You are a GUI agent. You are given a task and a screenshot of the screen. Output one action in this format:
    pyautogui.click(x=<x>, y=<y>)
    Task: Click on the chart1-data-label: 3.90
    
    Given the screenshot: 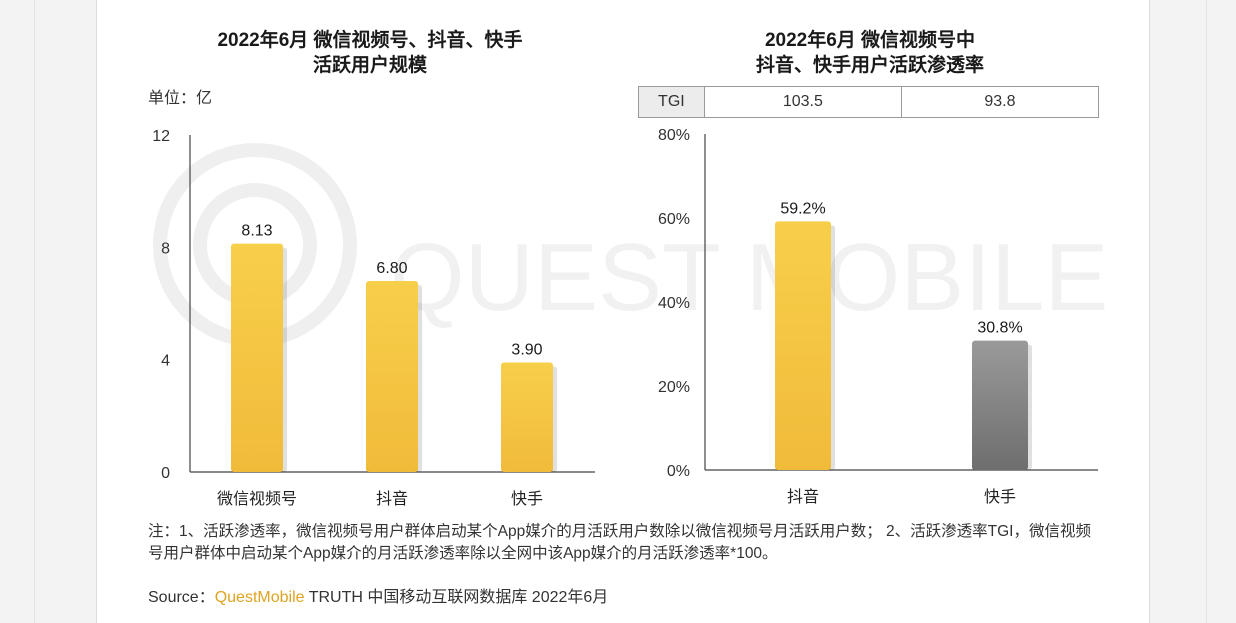 What is the action you would take?
    pyautogui.click(x=526, y=349)
    